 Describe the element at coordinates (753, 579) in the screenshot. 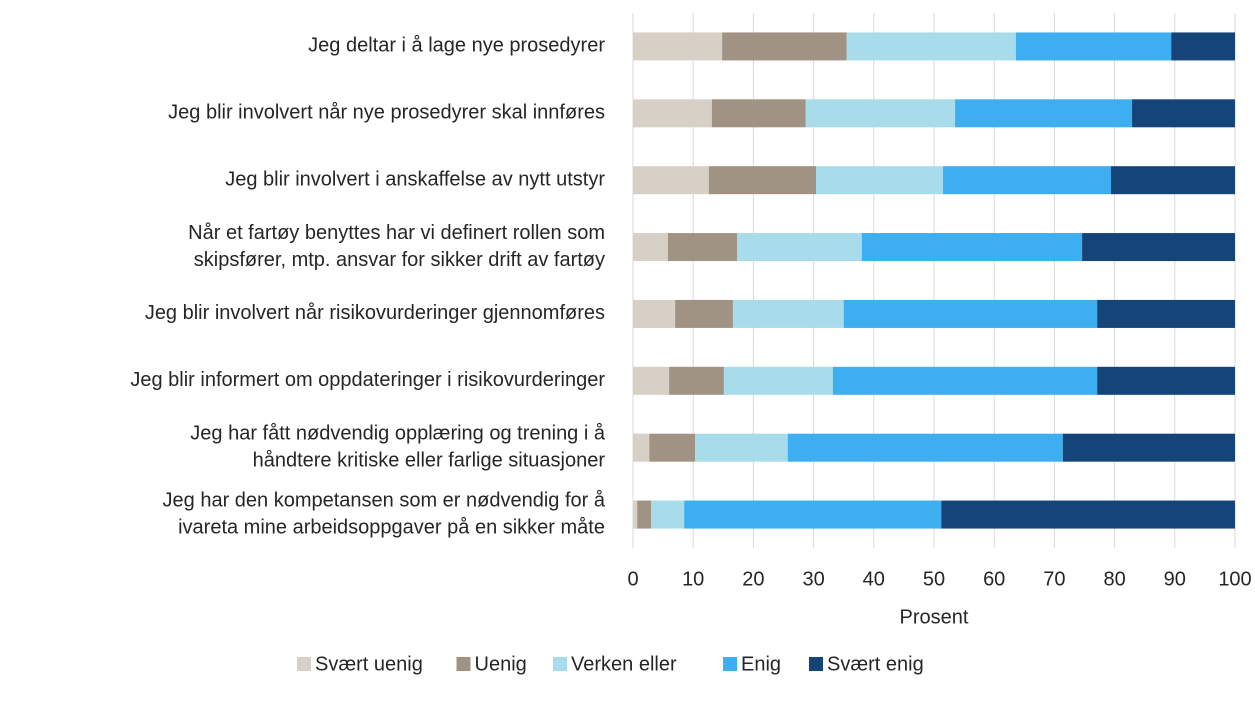

I see `x-tick-label: 20` at that location.